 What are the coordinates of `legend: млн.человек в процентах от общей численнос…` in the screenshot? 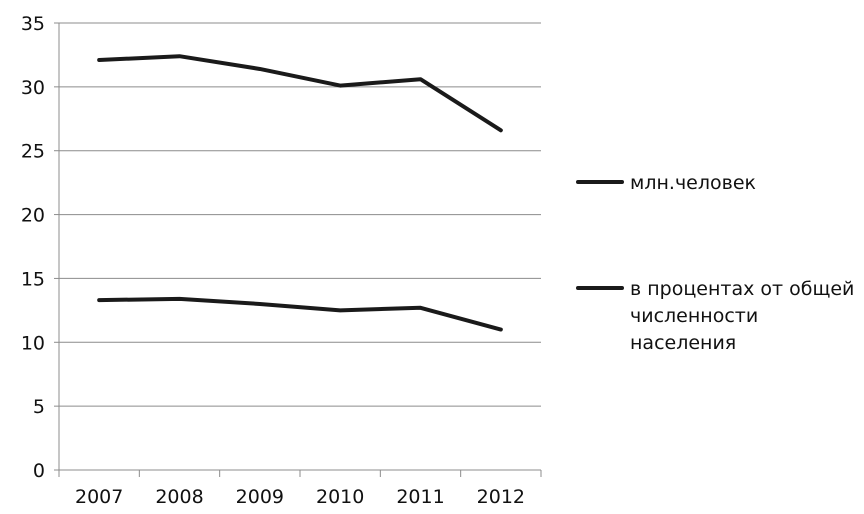 It's located at (716, 263).